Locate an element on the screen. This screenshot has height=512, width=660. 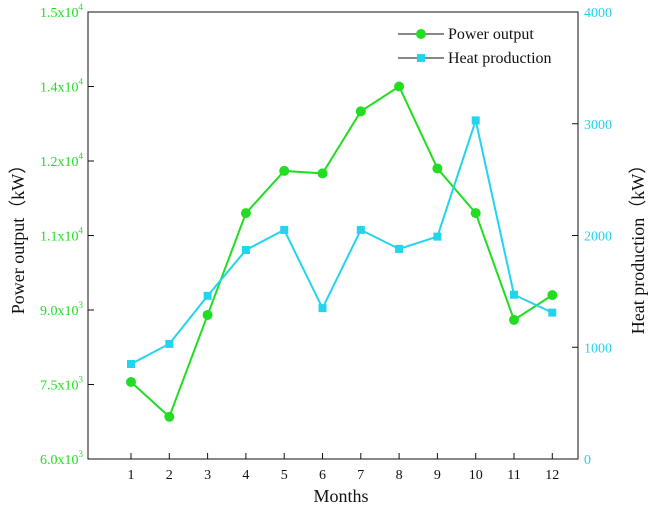
legend-marker-power is located at coordinates (421, 34).